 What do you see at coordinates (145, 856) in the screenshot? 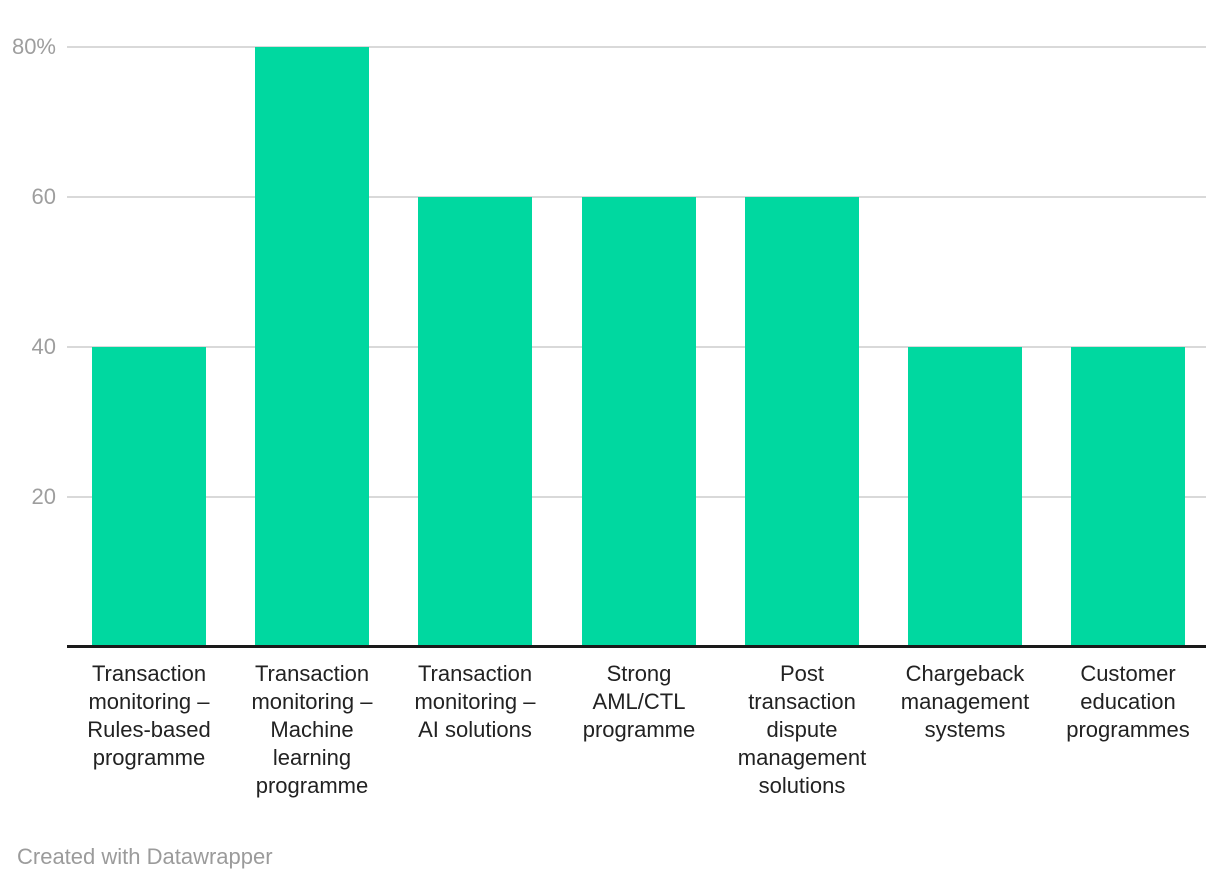
I see `datawrapper-credit: Created with Datawrapper` at bounding box center [145, 856].